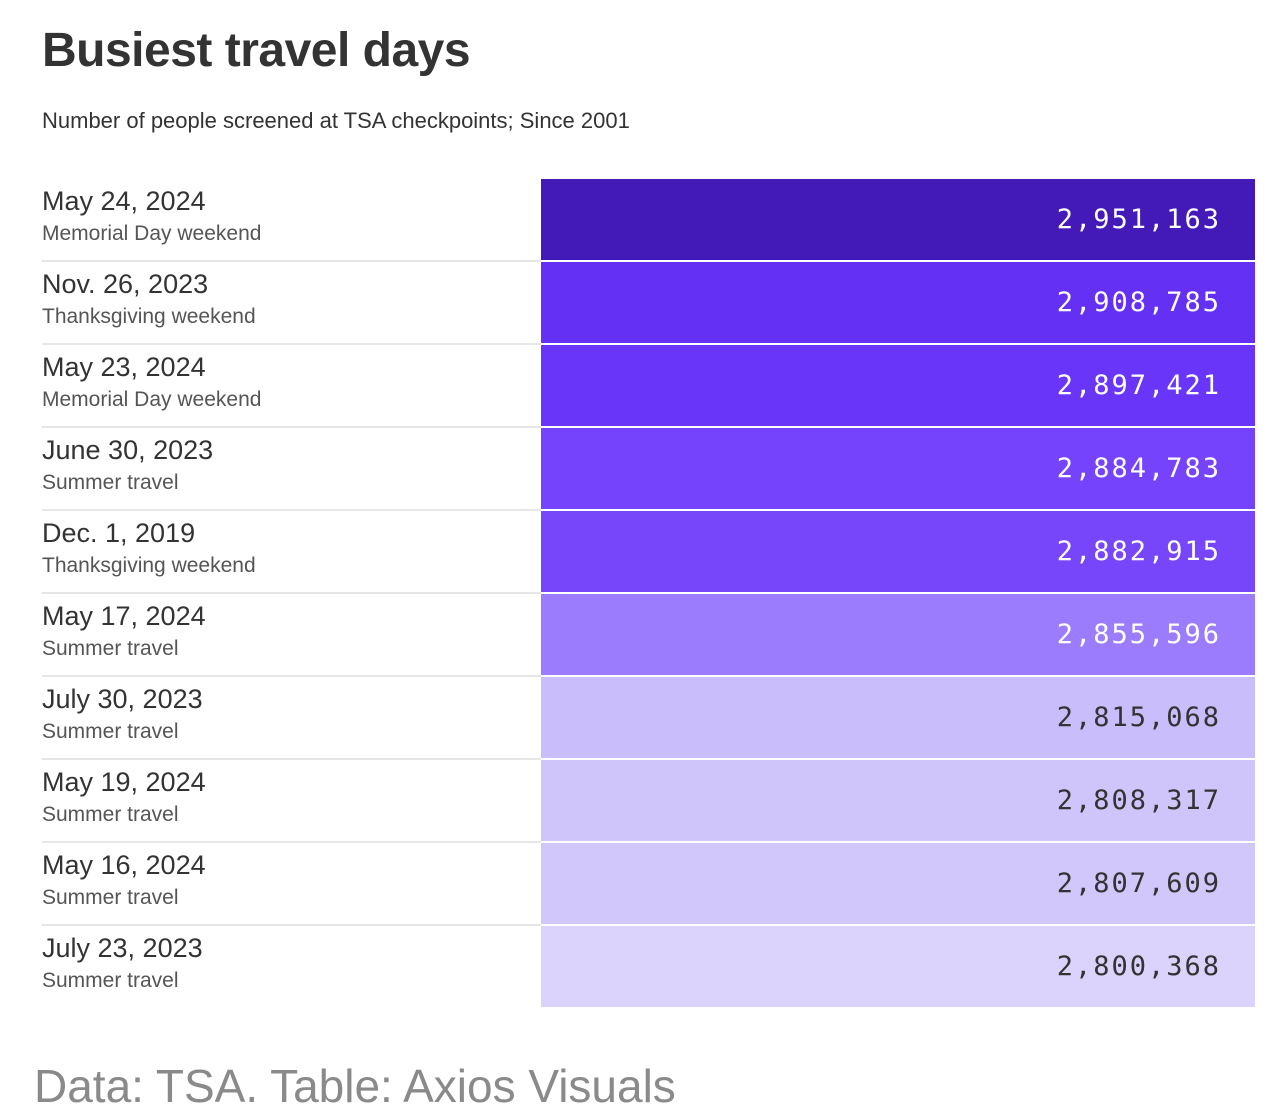 This screenshot has height=1118, width=1278. I want to click on row-date: May 19, 2024, so click(124, 782).